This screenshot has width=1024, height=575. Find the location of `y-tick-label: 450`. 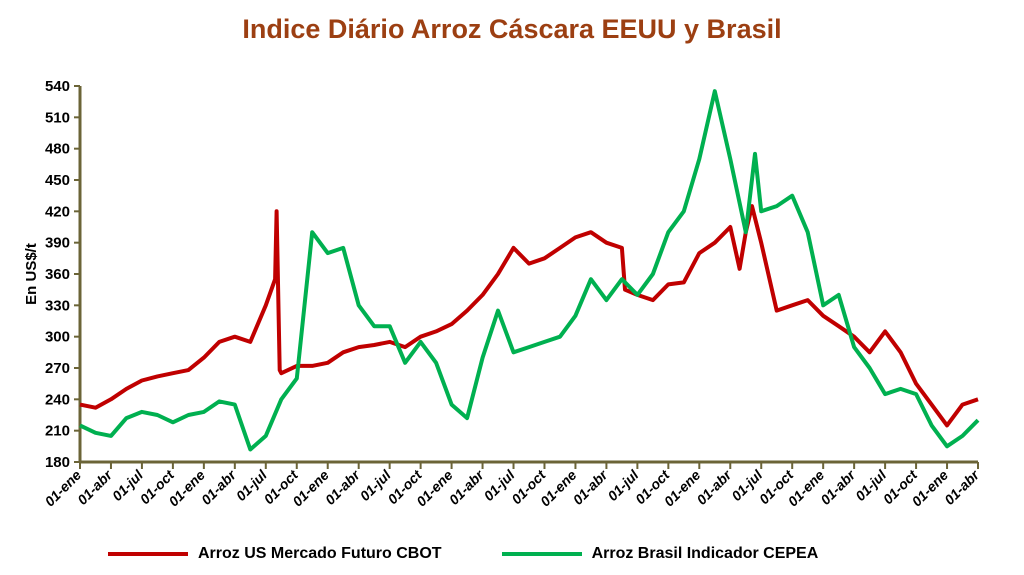

y-tick-label: 450 is located at coordinates (57, 180).